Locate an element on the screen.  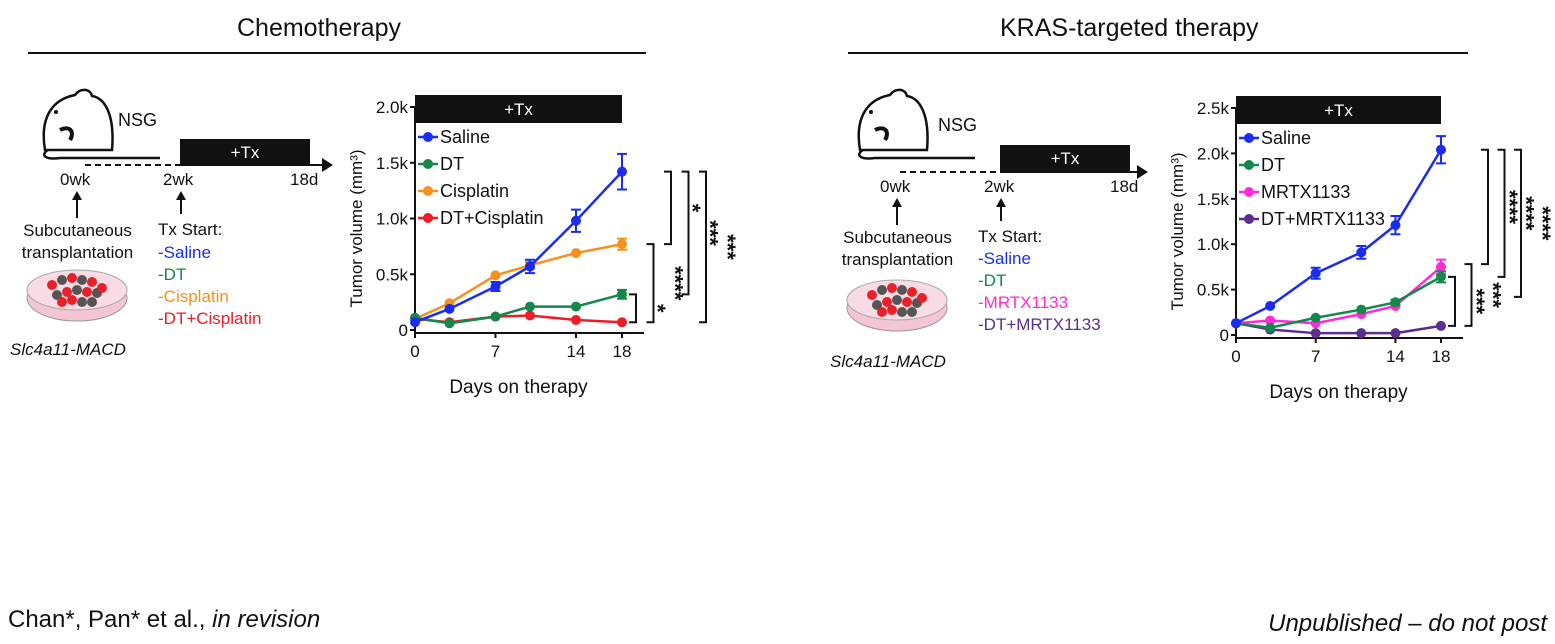
mouse-icon is located at coordinates (1002, 156).